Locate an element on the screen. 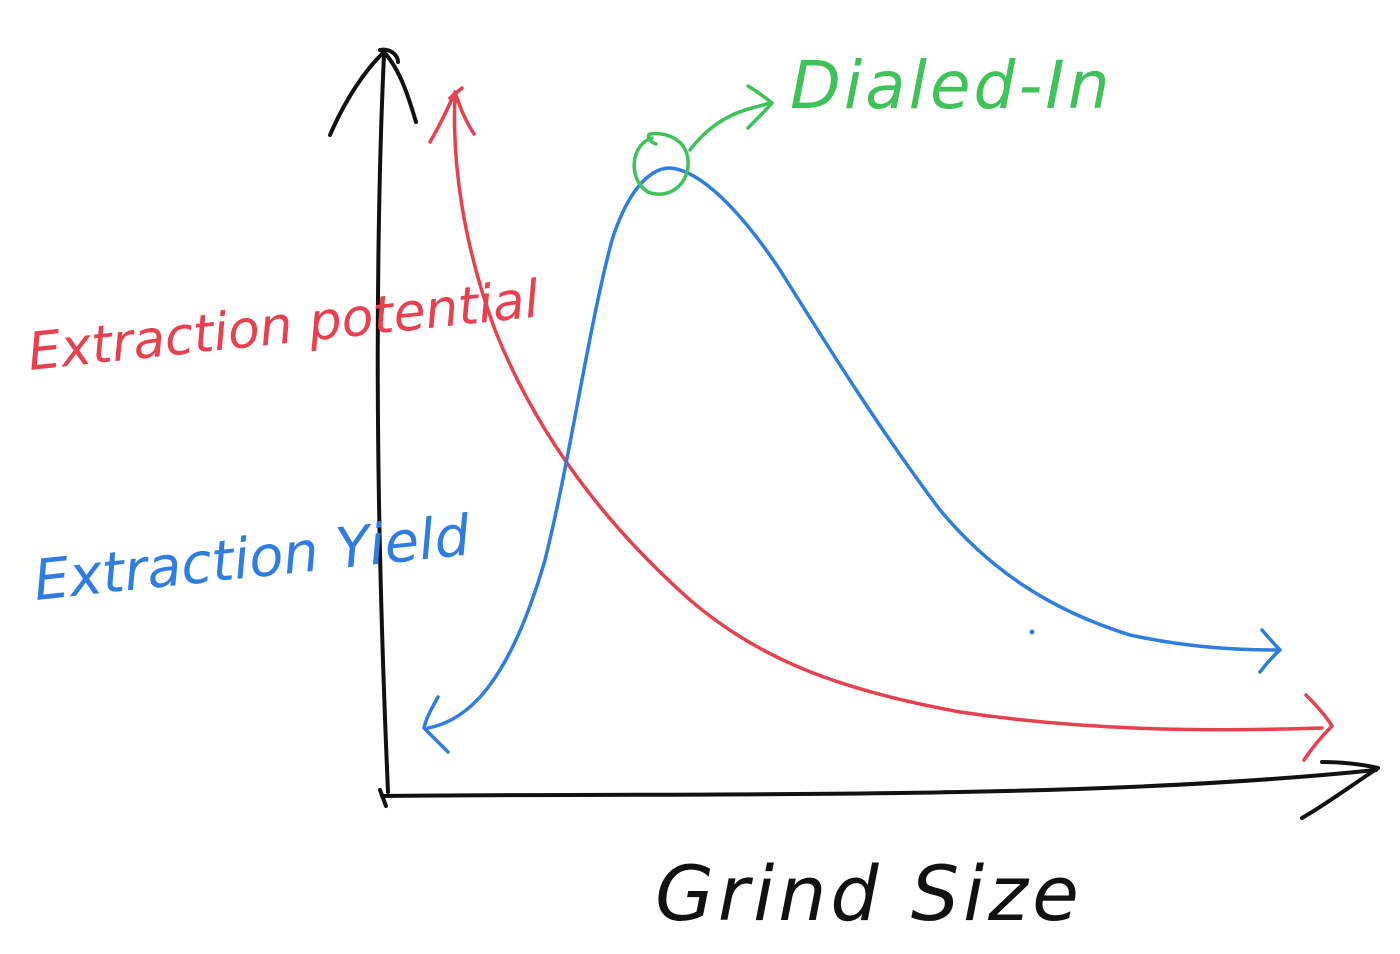 The width and height of the screenshot is (1400, 954). legend-label-extraction-yield: Extraction Yield is located at coordinates (252, 558).